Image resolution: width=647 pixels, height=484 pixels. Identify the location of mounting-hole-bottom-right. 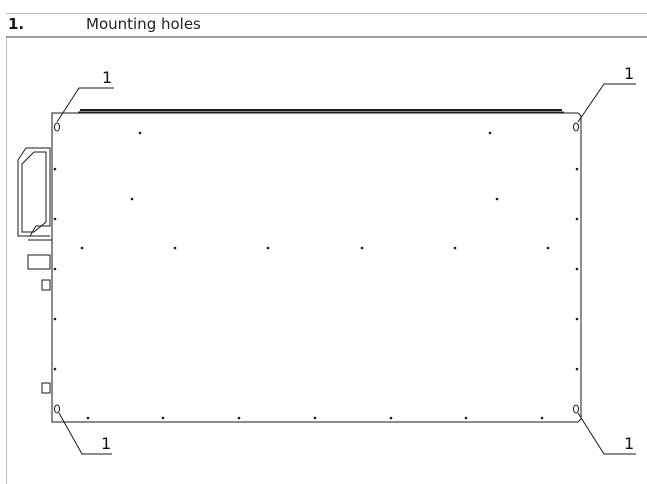
(576, 409).